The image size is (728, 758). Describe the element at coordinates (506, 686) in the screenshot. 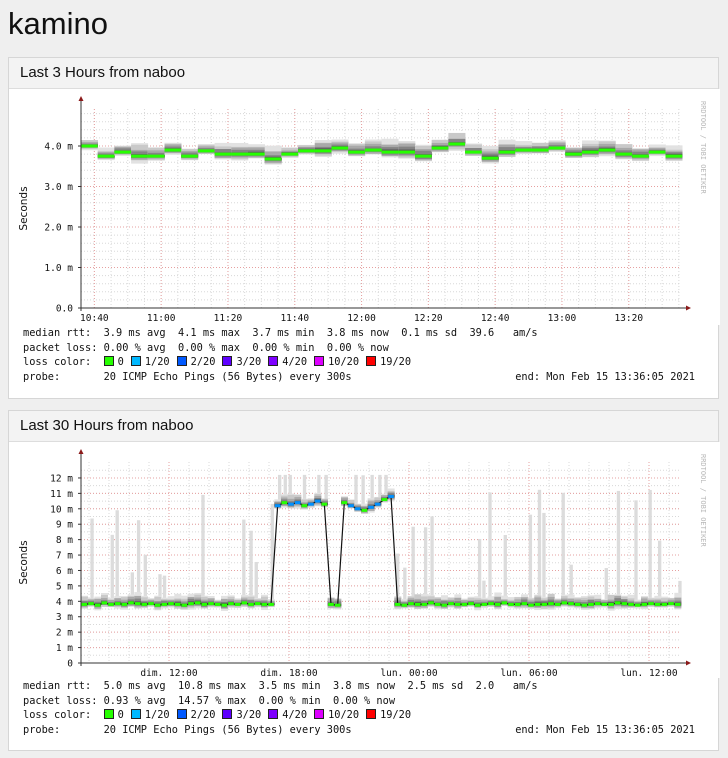

I see `median-rtt-value: 2.0 am/s` at that location.